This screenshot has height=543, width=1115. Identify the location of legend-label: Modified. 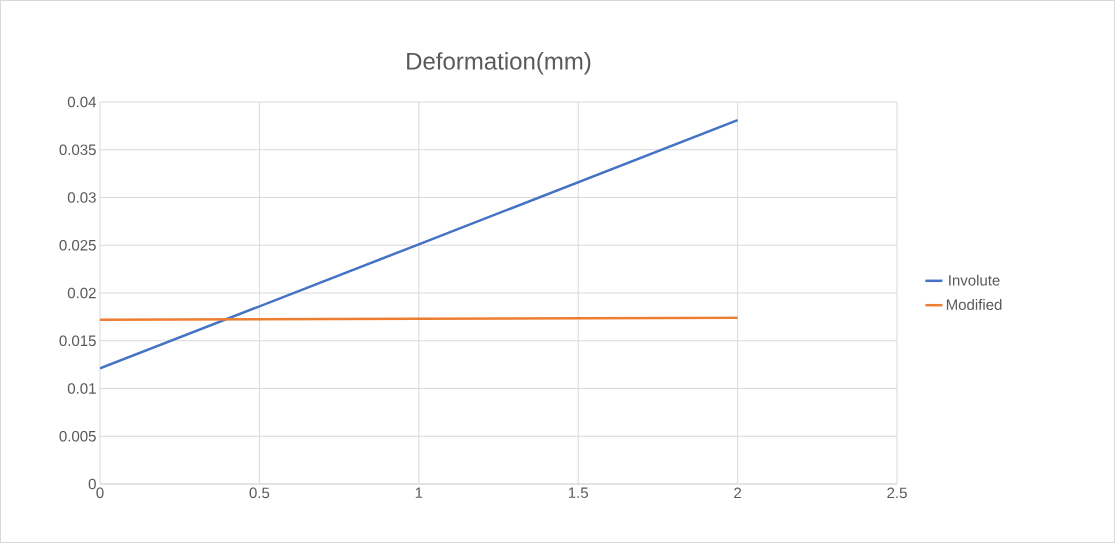
(974, 305).